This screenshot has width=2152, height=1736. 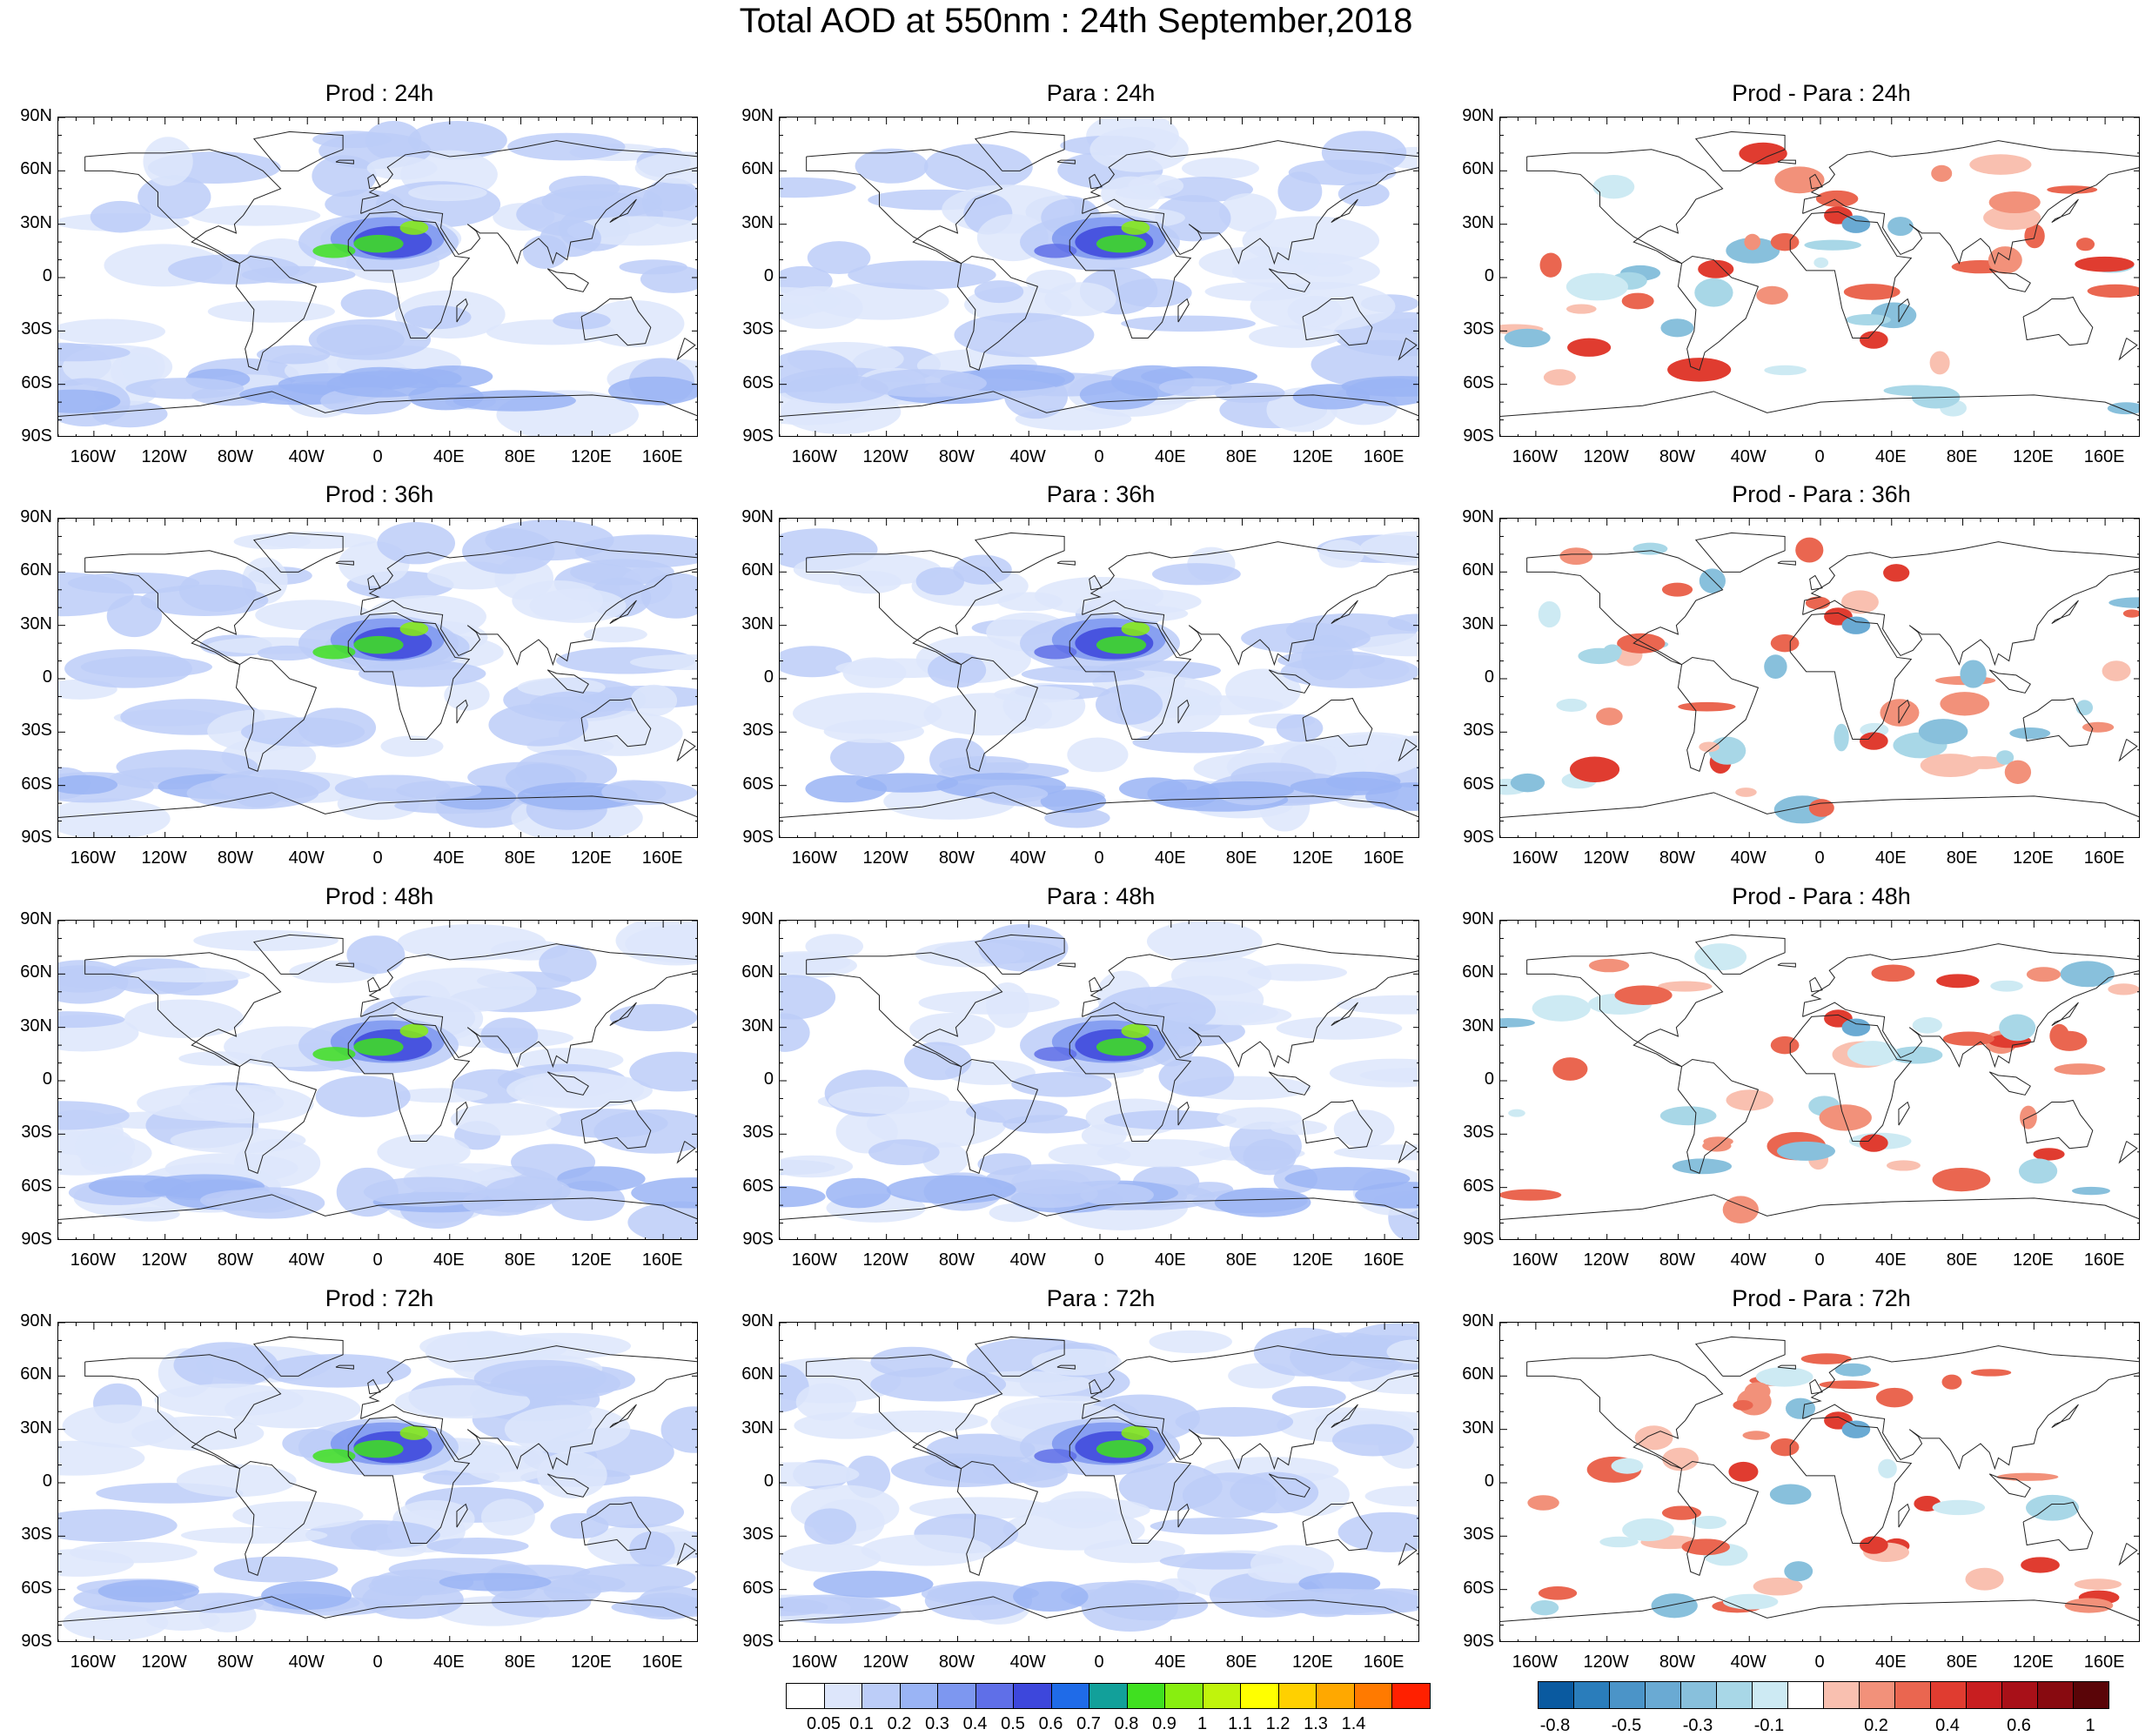 What do you see at coordinates (814, 1662) in the screenshot?
I see `longitude-label: 160W` at bounding box center [814, 1662].